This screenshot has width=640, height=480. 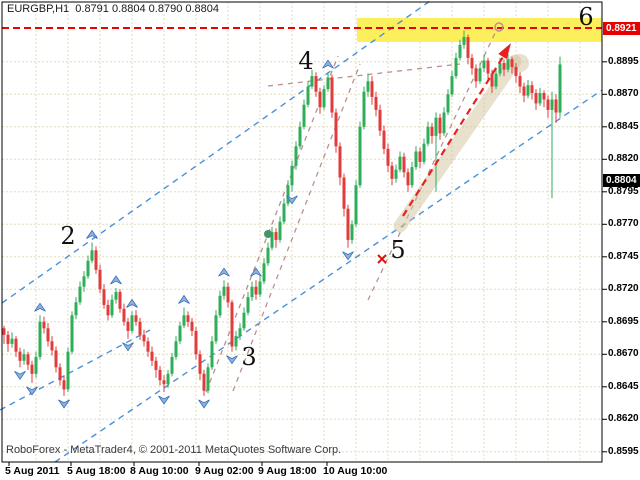 What do you see at coordinates (623, 386) in the screenshot?
I see `price-tick-label: 0.8645` at bounding box center [623, 386].